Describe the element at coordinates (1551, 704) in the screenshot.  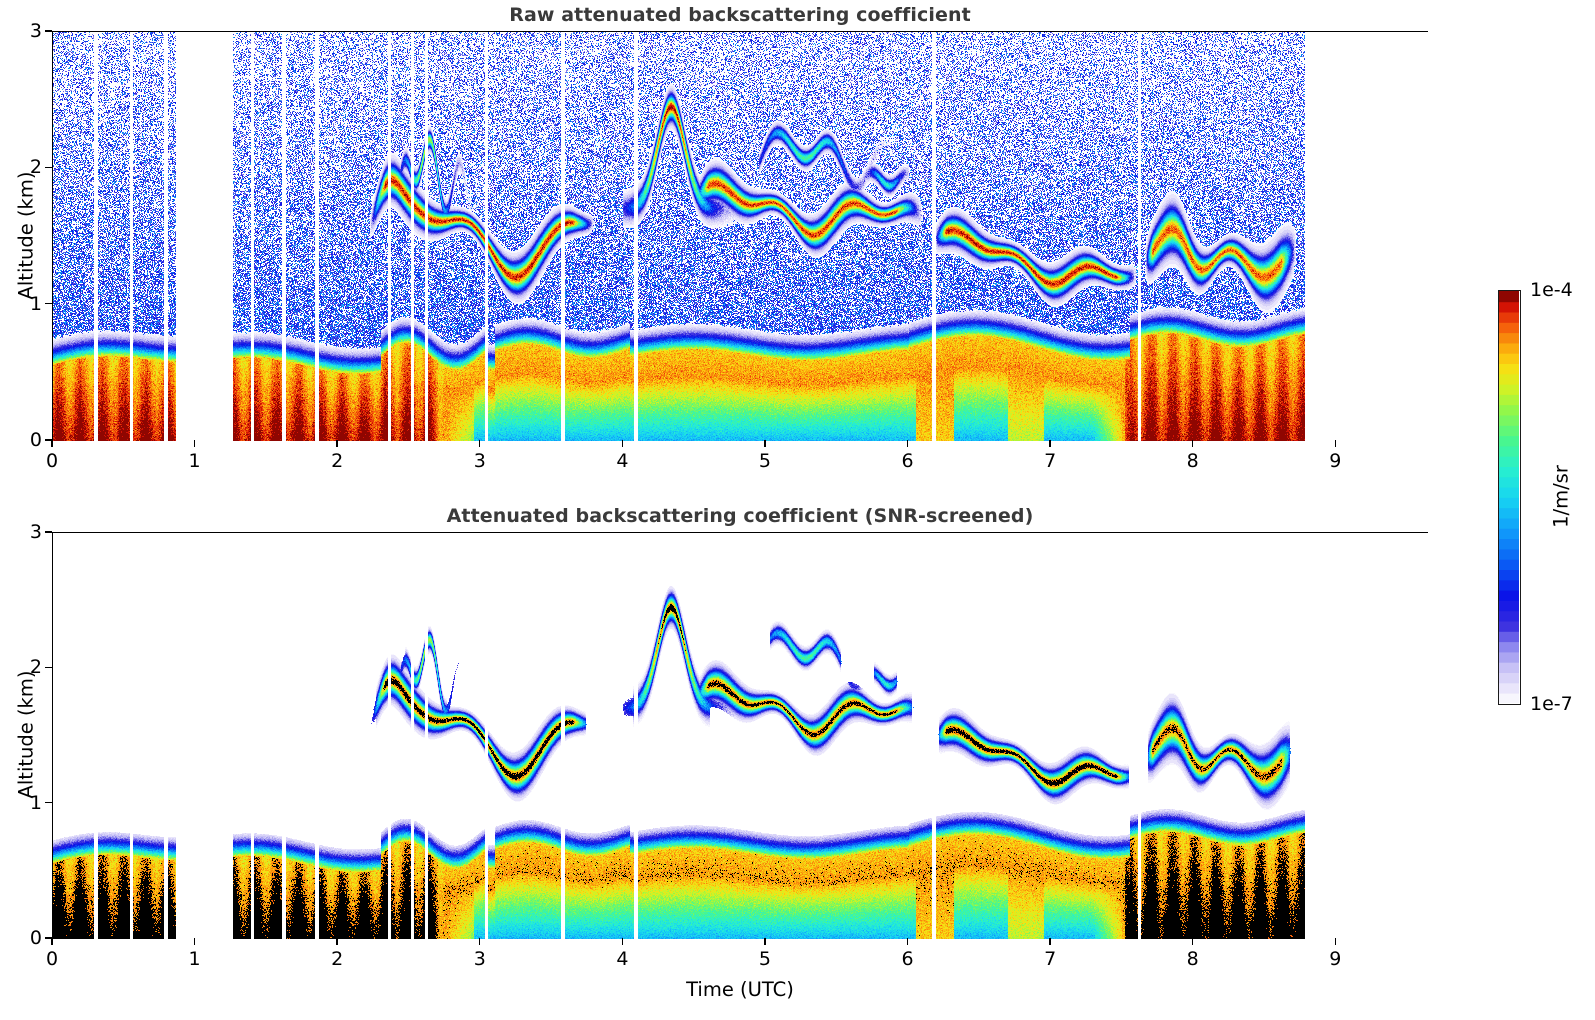
I see `colorbar-min-label: 1e-7` at that location.